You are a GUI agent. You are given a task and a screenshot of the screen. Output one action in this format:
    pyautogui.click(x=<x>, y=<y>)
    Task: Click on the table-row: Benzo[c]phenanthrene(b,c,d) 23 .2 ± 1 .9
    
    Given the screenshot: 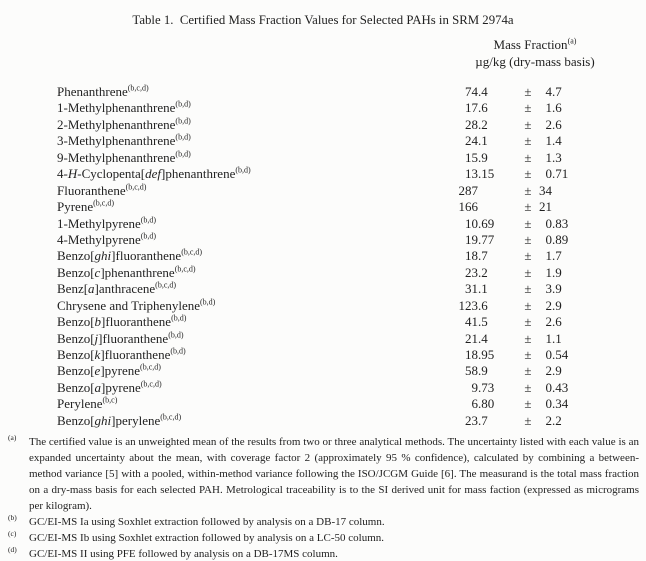 What is the action you would take?
    pyautogui.click(x=323, y=273)
    